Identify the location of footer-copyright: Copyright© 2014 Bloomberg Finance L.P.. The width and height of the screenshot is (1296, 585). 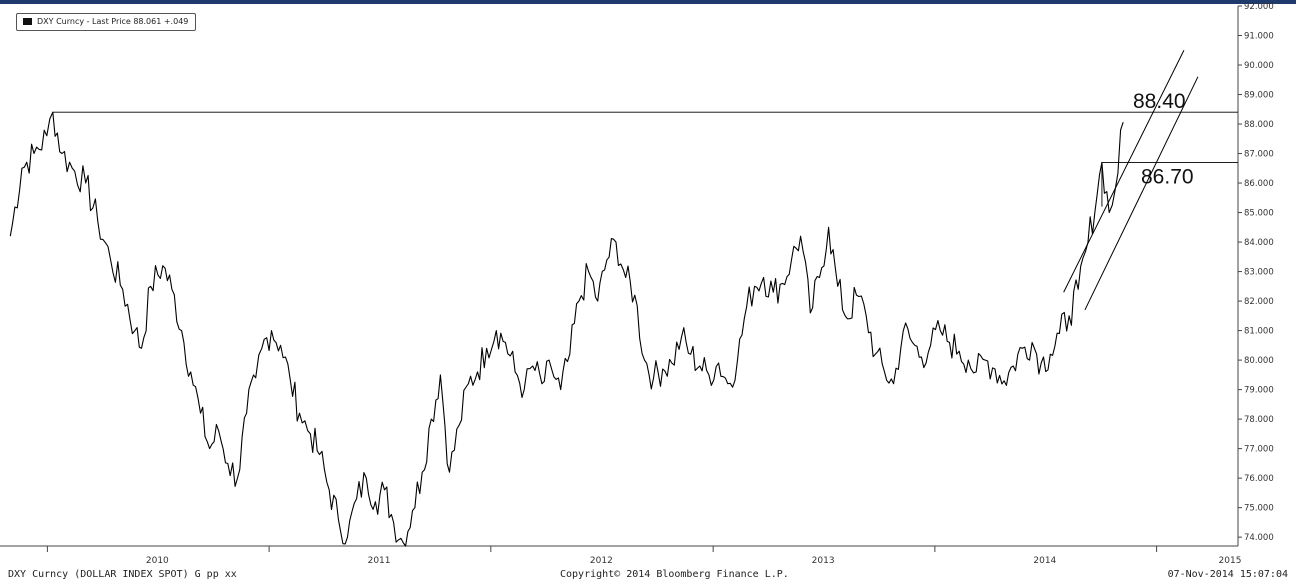
(674, 574).